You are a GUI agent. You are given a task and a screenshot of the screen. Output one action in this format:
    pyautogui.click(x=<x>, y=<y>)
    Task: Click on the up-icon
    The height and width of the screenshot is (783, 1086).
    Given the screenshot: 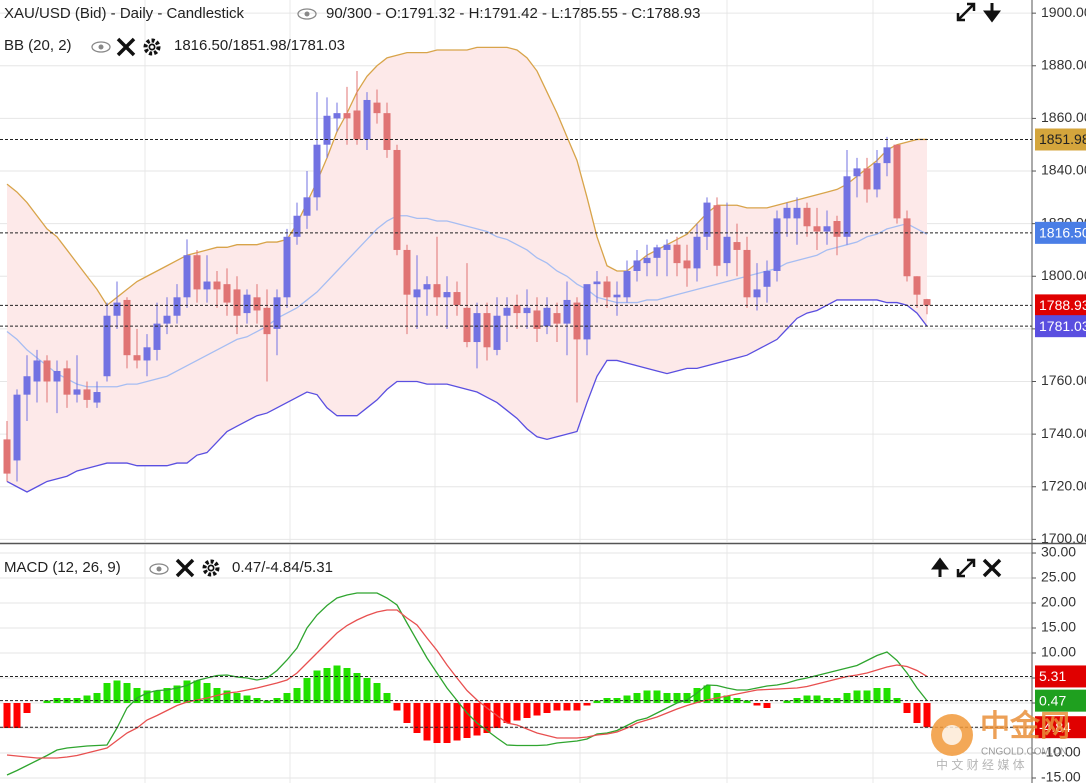 What is the action you would take?
    pyautogui.click(x=940, y=567)
    